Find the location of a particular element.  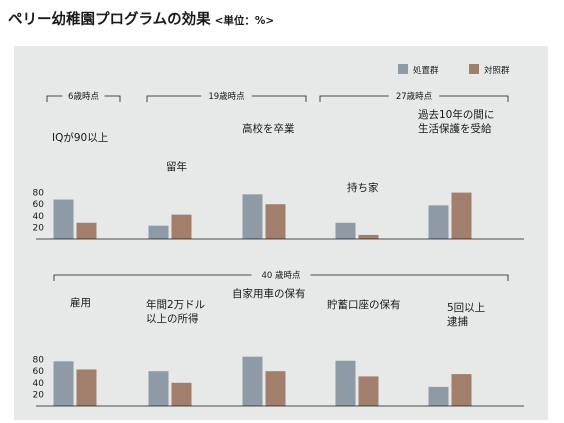

c2-category-label-4: 貯蓄口座の保有 is located at coordinates (364, 304).